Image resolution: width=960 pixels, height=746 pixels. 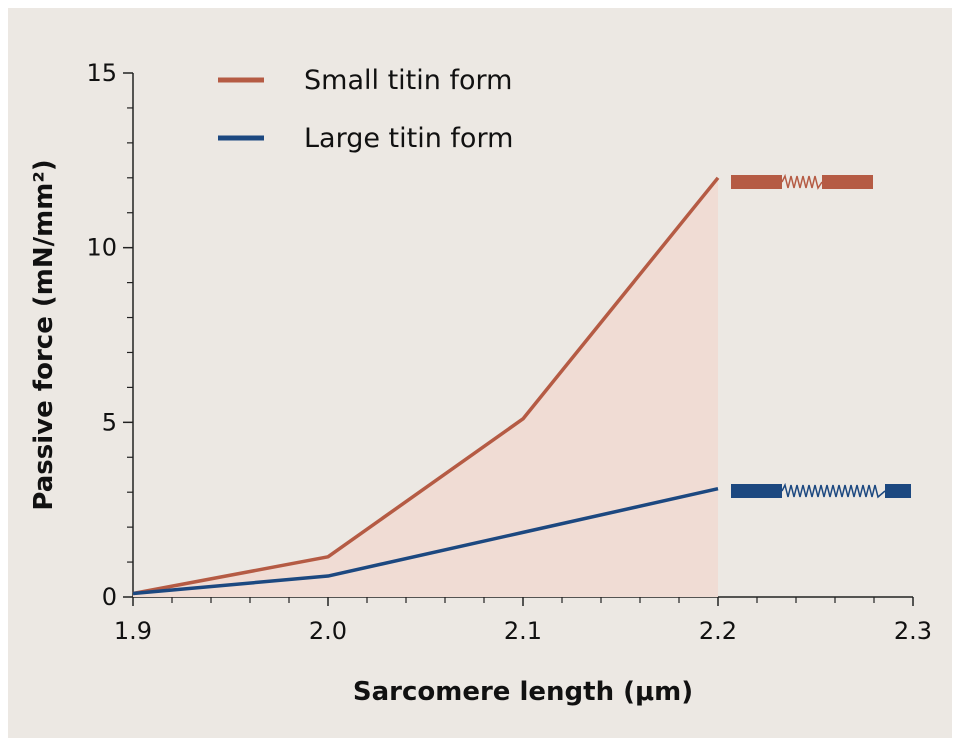 What do you see at coordinates (44, 334) in the screenshot?
I see `y-axis-title: Passive force (mN/mm²)` at bounding box center [44, 334].